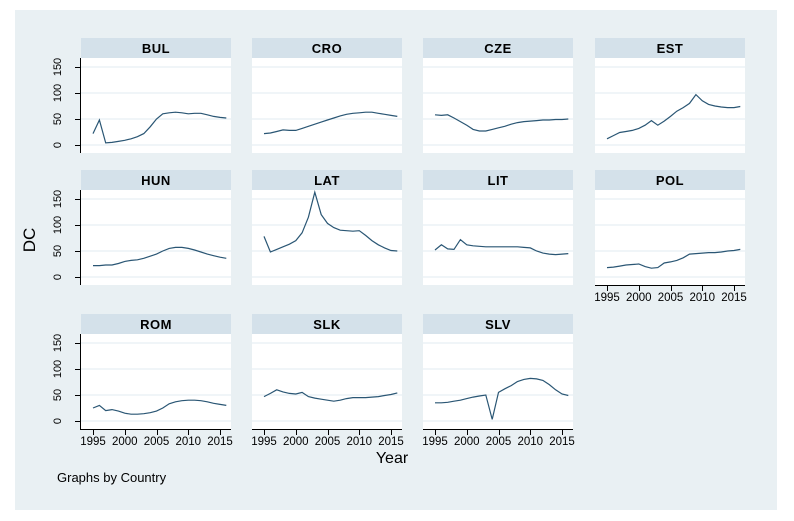 Image resolution: width=794 pixels, height=521 pixels. Describe the element at coordinates (112, 477) in the screenshot. I see `graphs-by-note: Graphs by Country` at that location.